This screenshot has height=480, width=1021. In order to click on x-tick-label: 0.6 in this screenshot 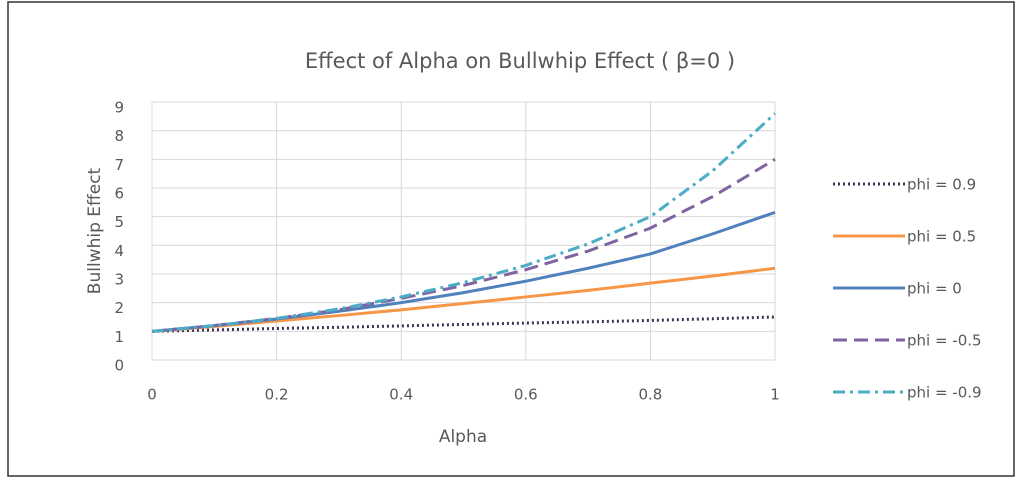, I will do `click(526, 395)`.